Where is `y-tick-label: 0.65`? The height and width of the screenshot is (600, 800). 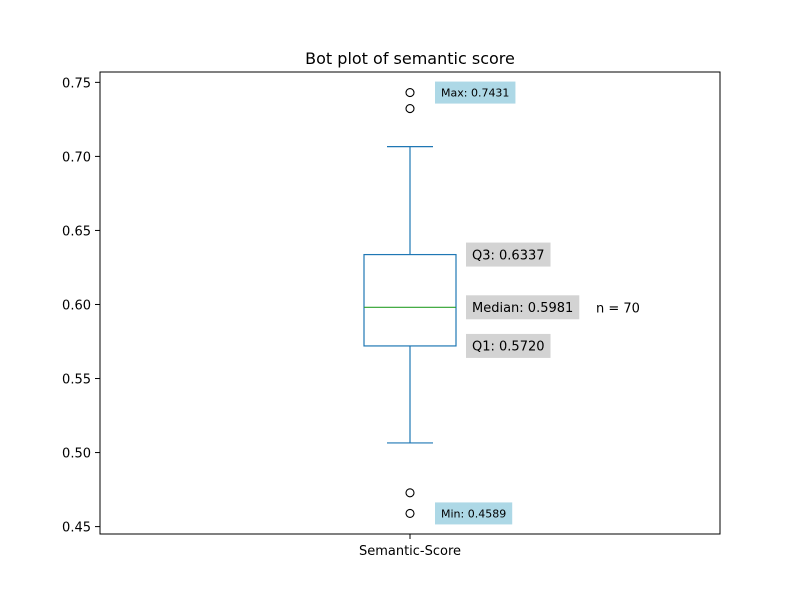
y-tick-label: 0.65 is located at coordinates (76, 231).